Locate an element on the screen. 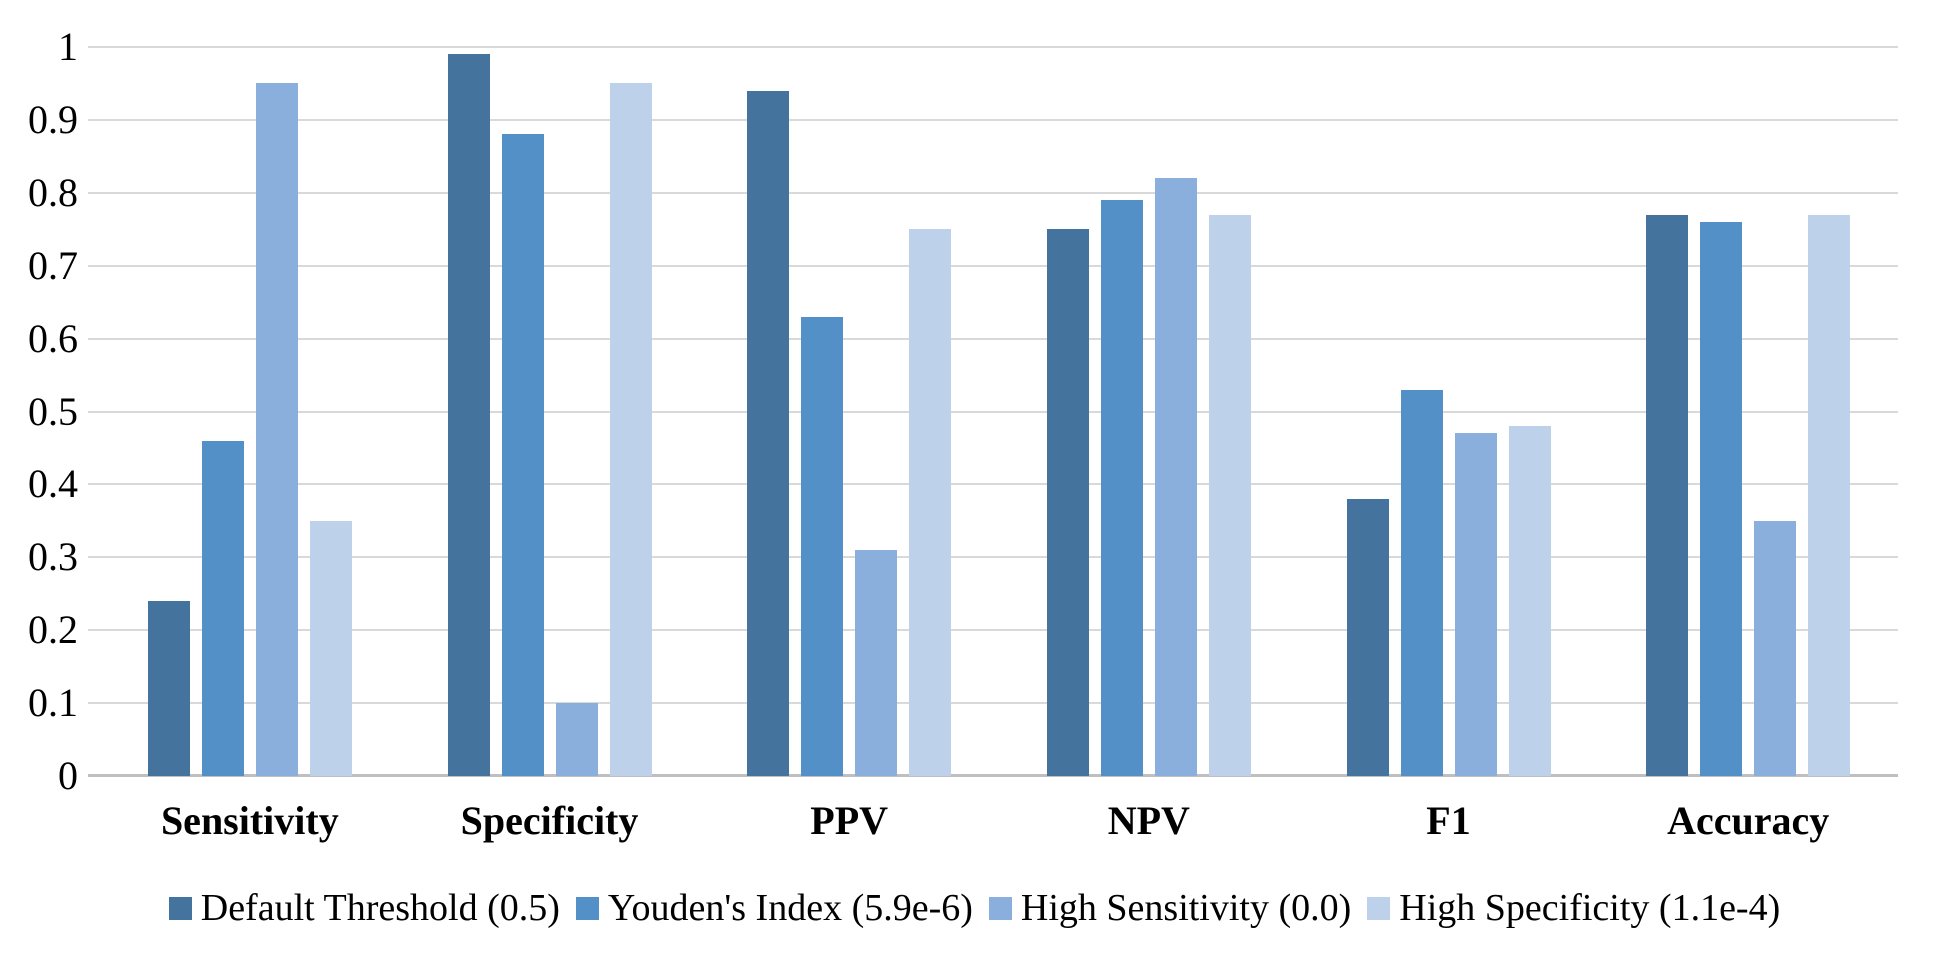 The width and height of the screenshot is (1949, 975). legend-item-high-sensitivity-0-0: High Sensitivity (0.0) is located at coordinates (1170, 908).